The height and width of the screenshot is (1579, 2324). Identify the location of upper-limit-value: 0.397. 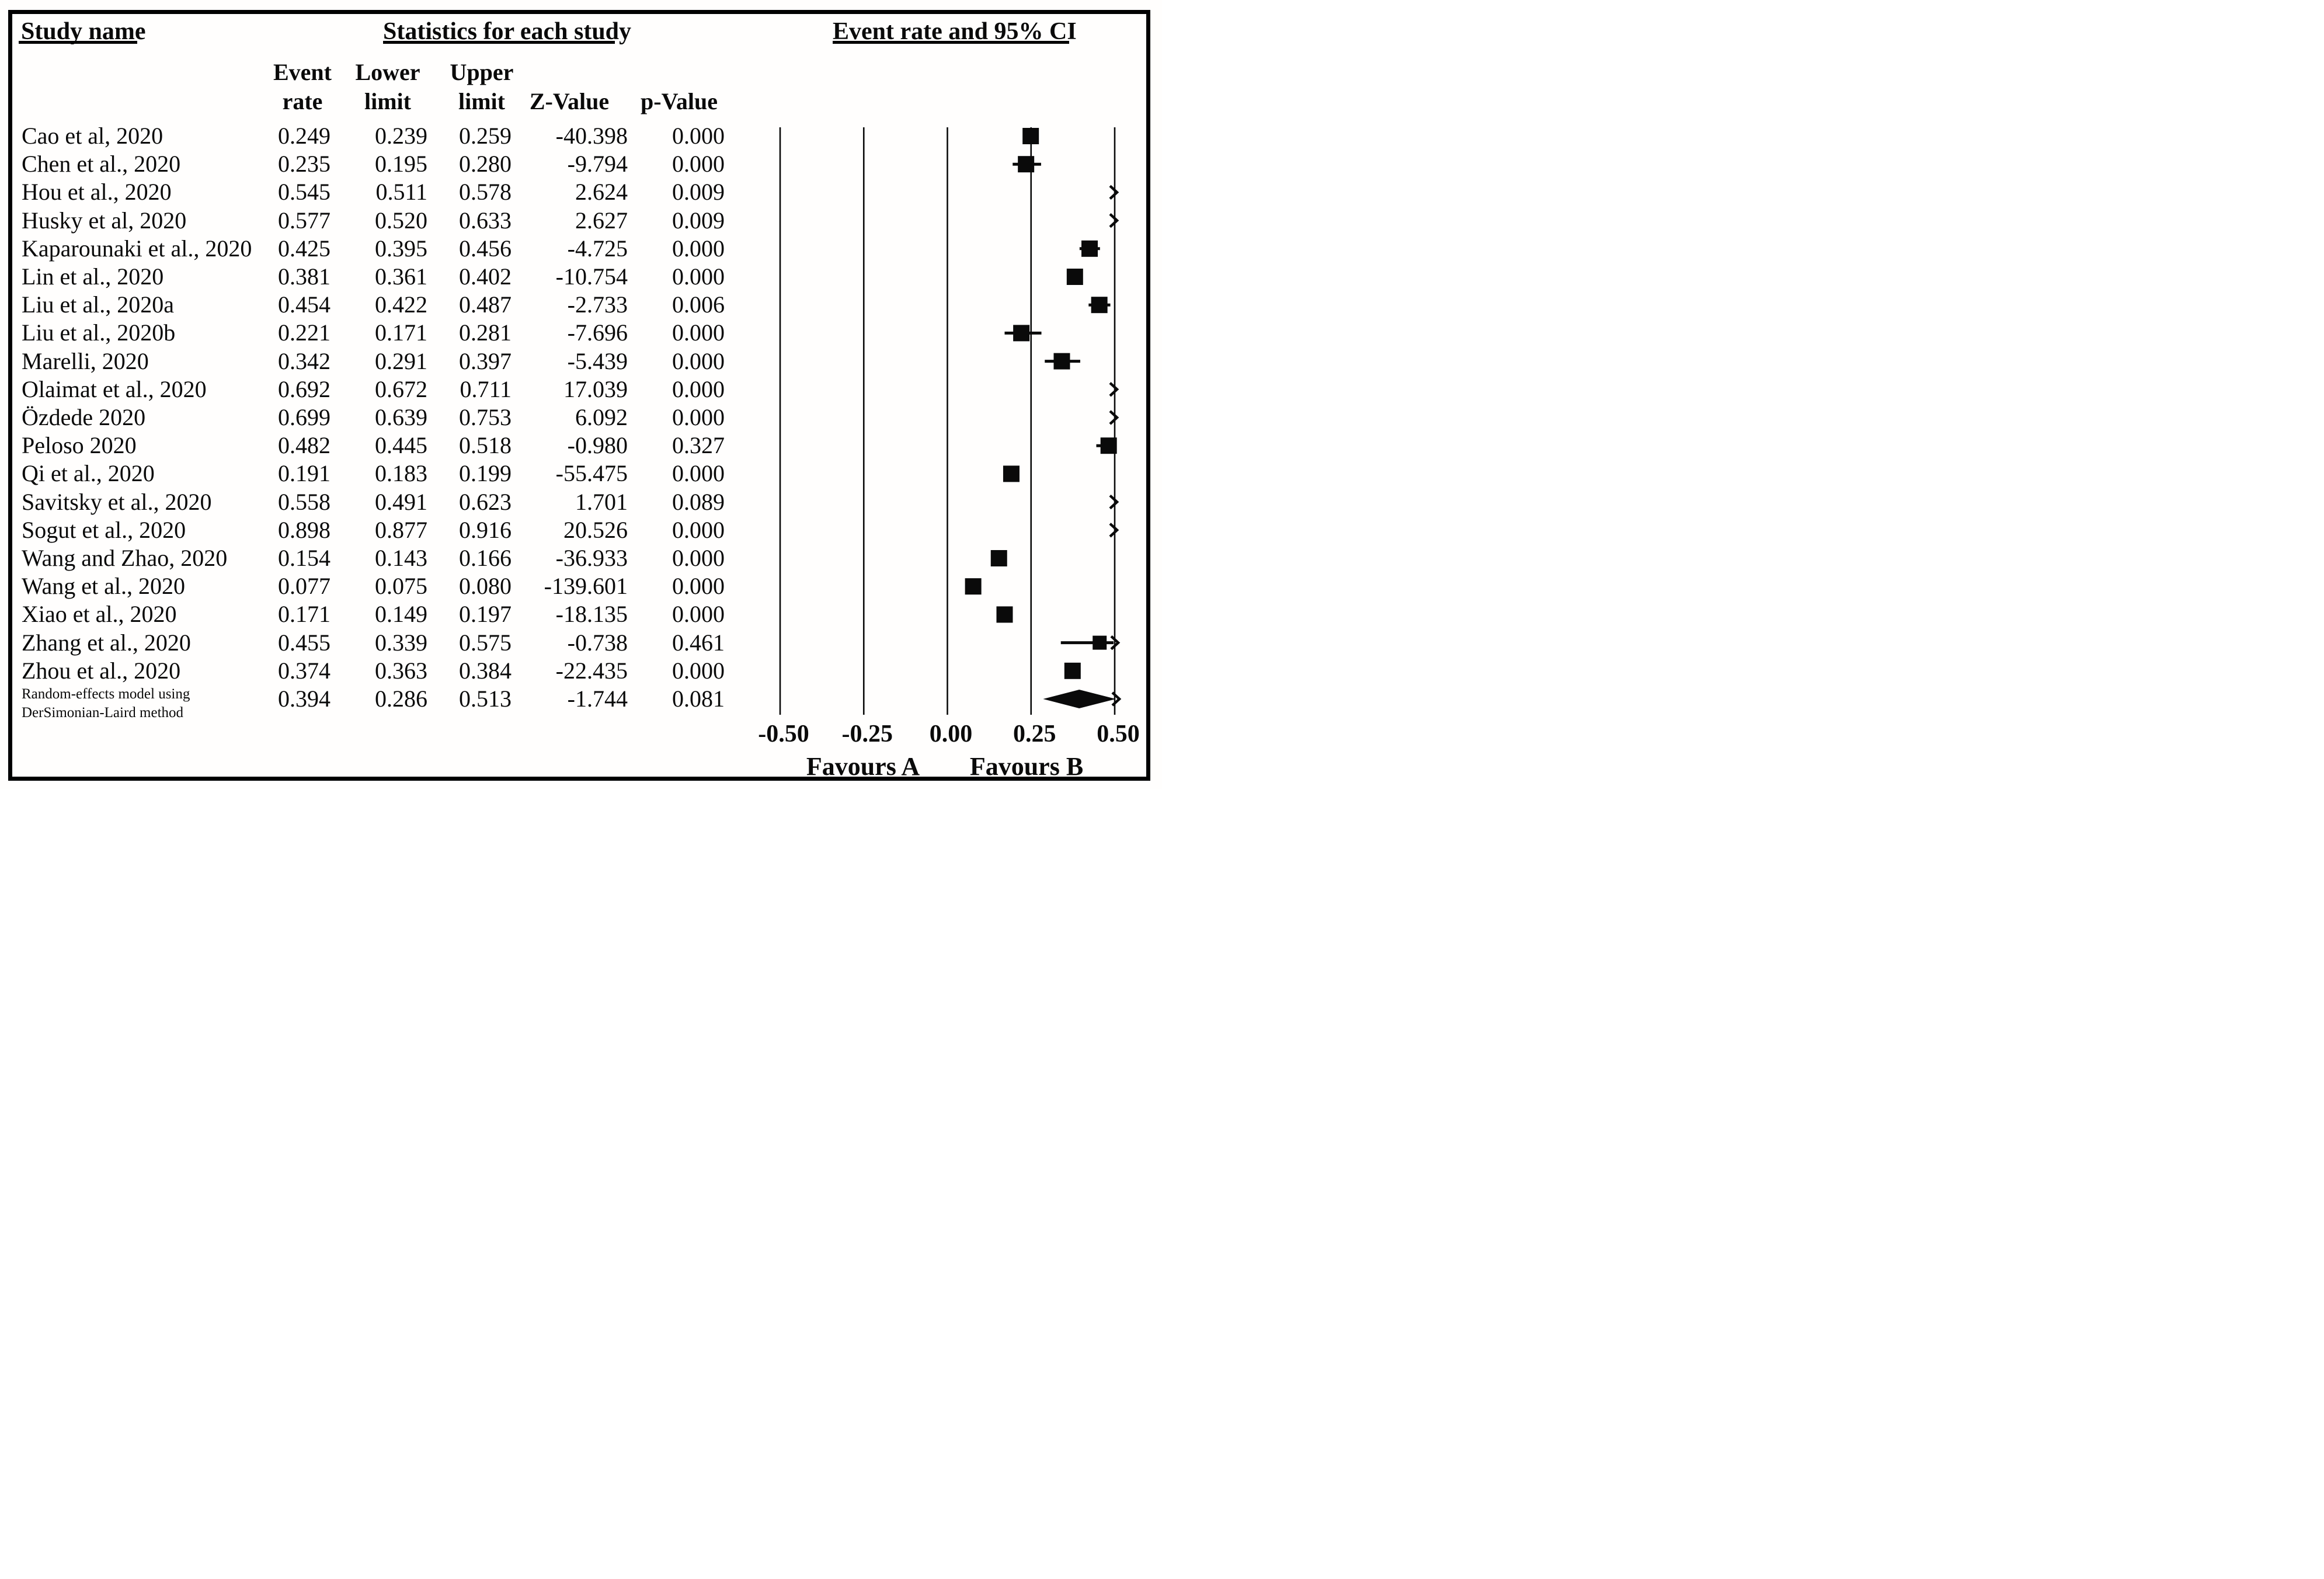
(485, 361).